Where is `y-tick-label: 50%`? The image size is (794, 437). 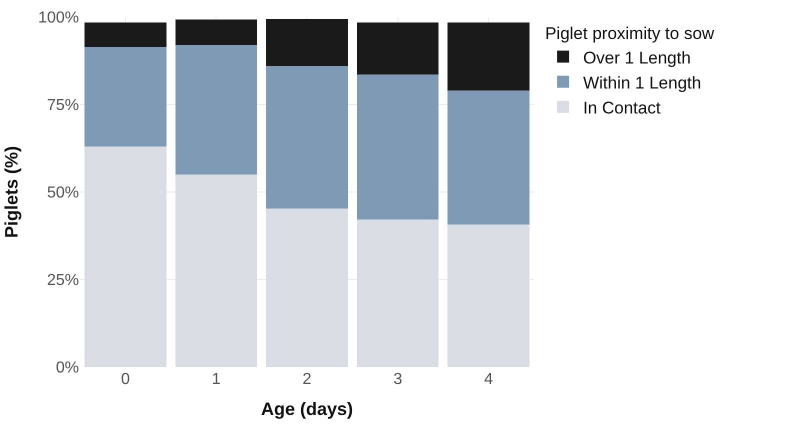
y-tick-label: 50% is located at coordinates (62, 193).